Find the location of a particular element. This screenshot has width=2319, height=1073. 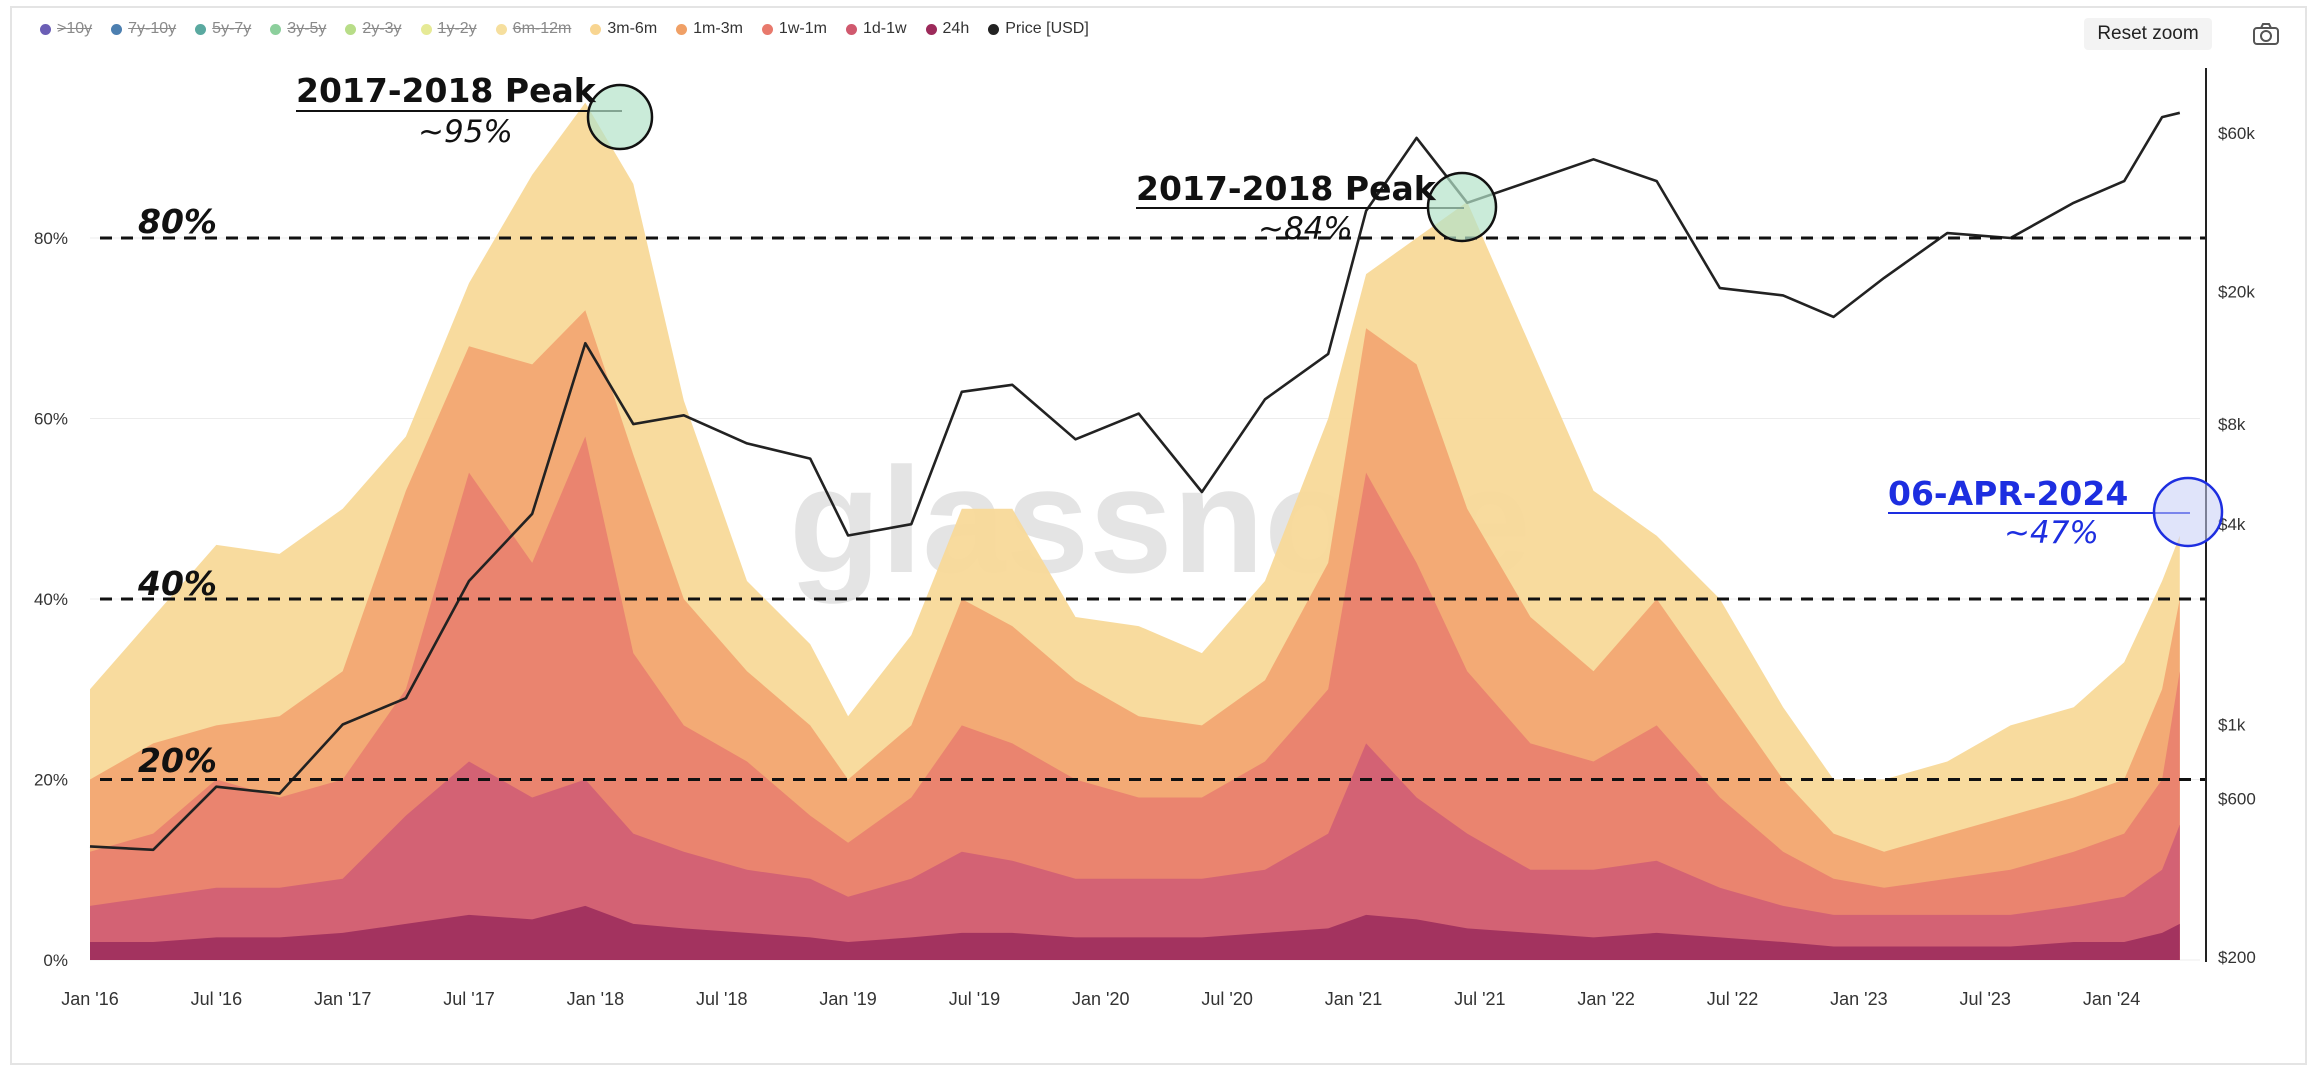

legend-label: 1d-1w is located at coordinates (884, 28).